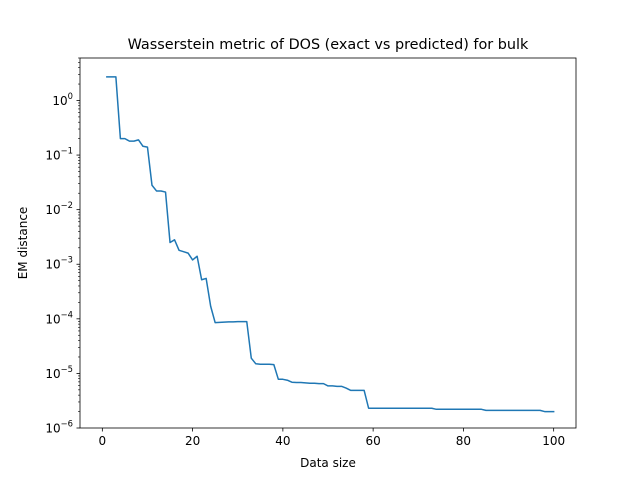 The width and height of the screenshot is (640, 480). I want to click on y-tick-label: 10⁻⁵, so click(59, 372).